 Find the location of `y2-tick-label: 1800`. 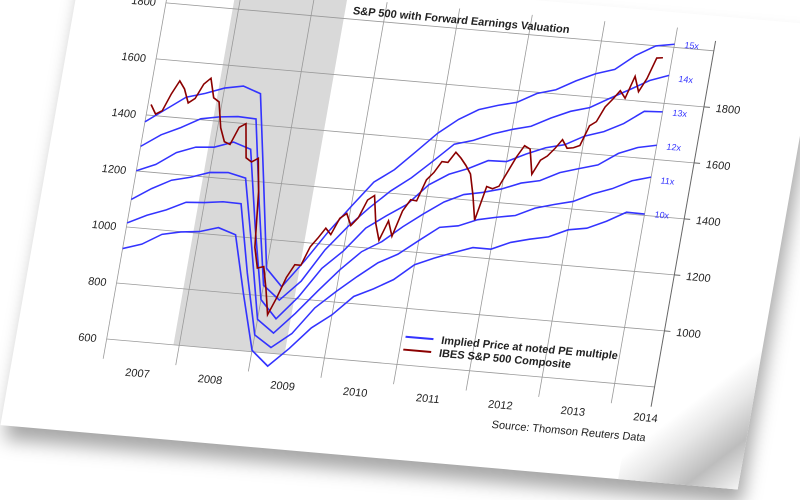

y2-tick-label: 1800 is located at coordinates (728, 110).